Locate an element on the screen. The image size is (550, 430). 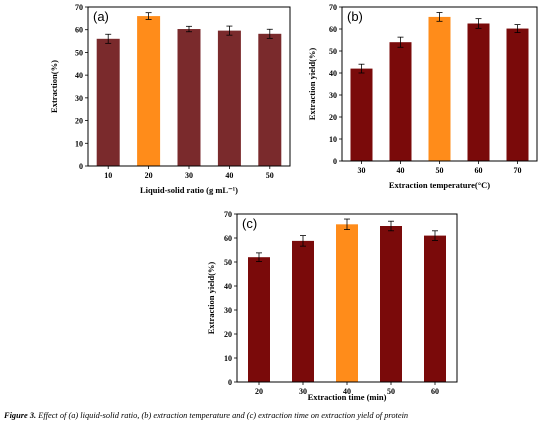
panel-b-ytick-label-50: 50 is located at coordinates (333, 51).